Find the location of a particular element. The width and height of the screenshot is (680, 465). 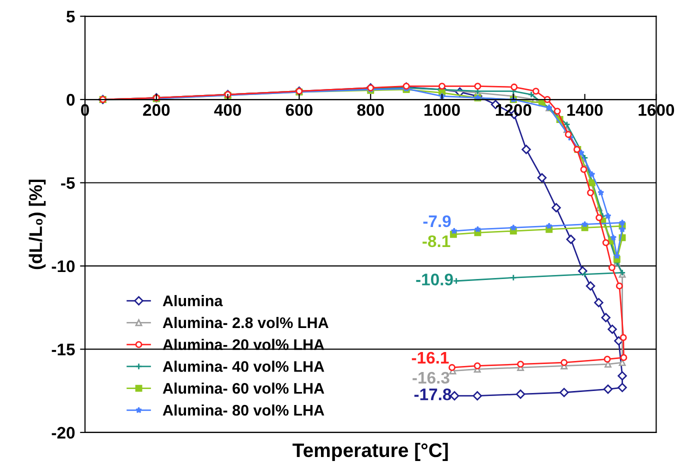

annotation: -16.1 is located at coordinates (430, 358).